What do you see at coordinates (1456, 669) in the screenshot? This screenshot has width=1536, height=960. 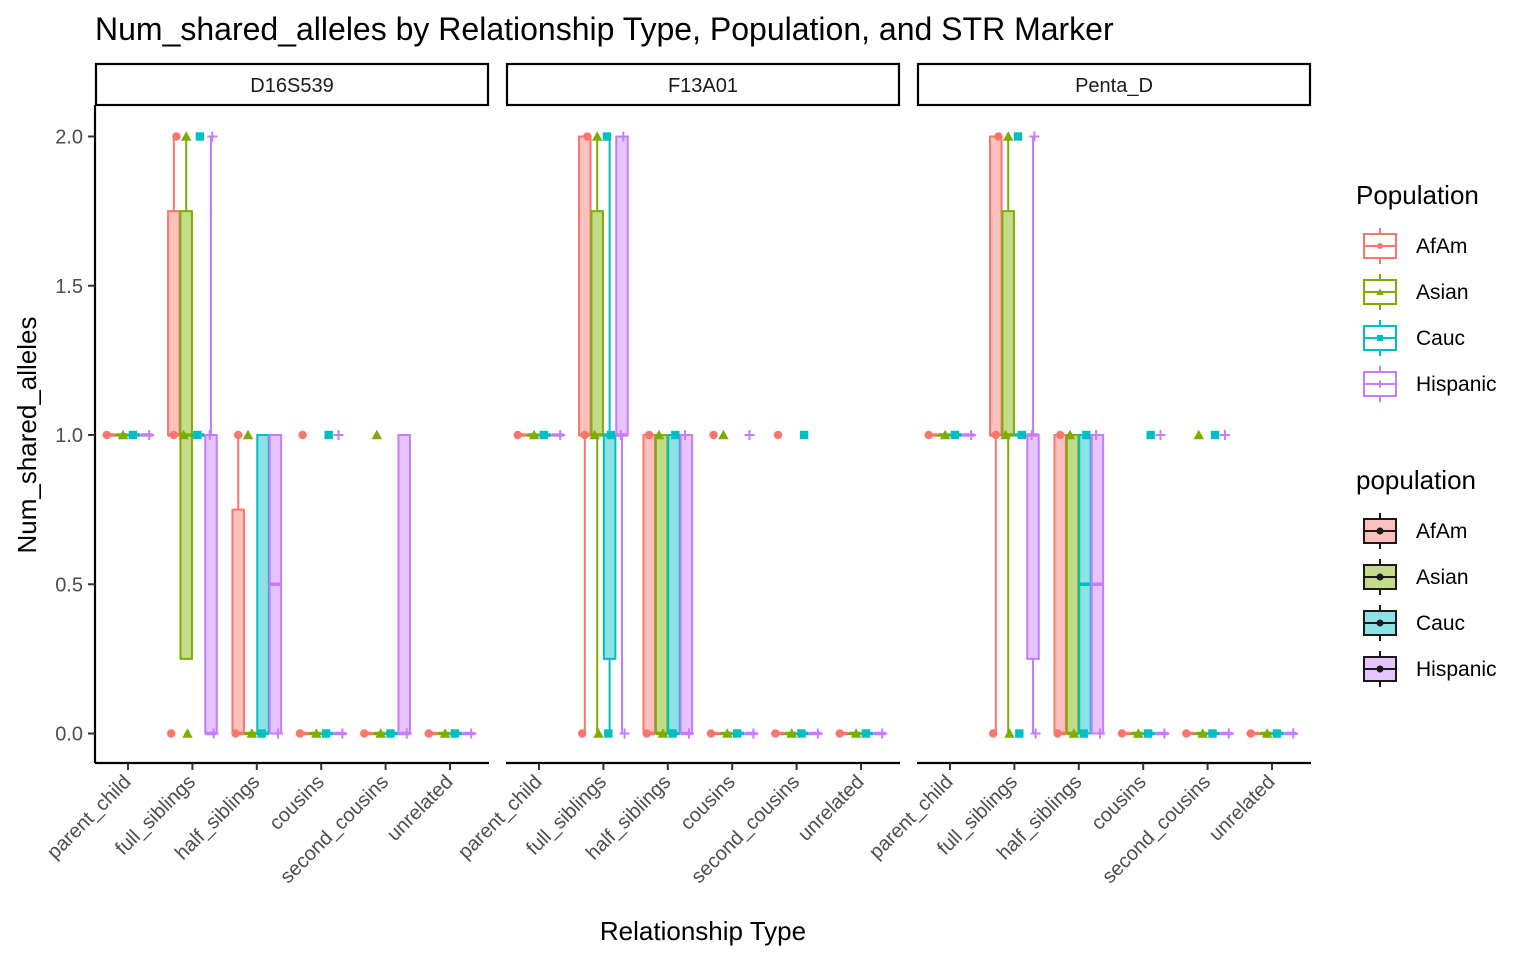 I see `legend-label: Hispanic` at bounding box center [1456, 669].